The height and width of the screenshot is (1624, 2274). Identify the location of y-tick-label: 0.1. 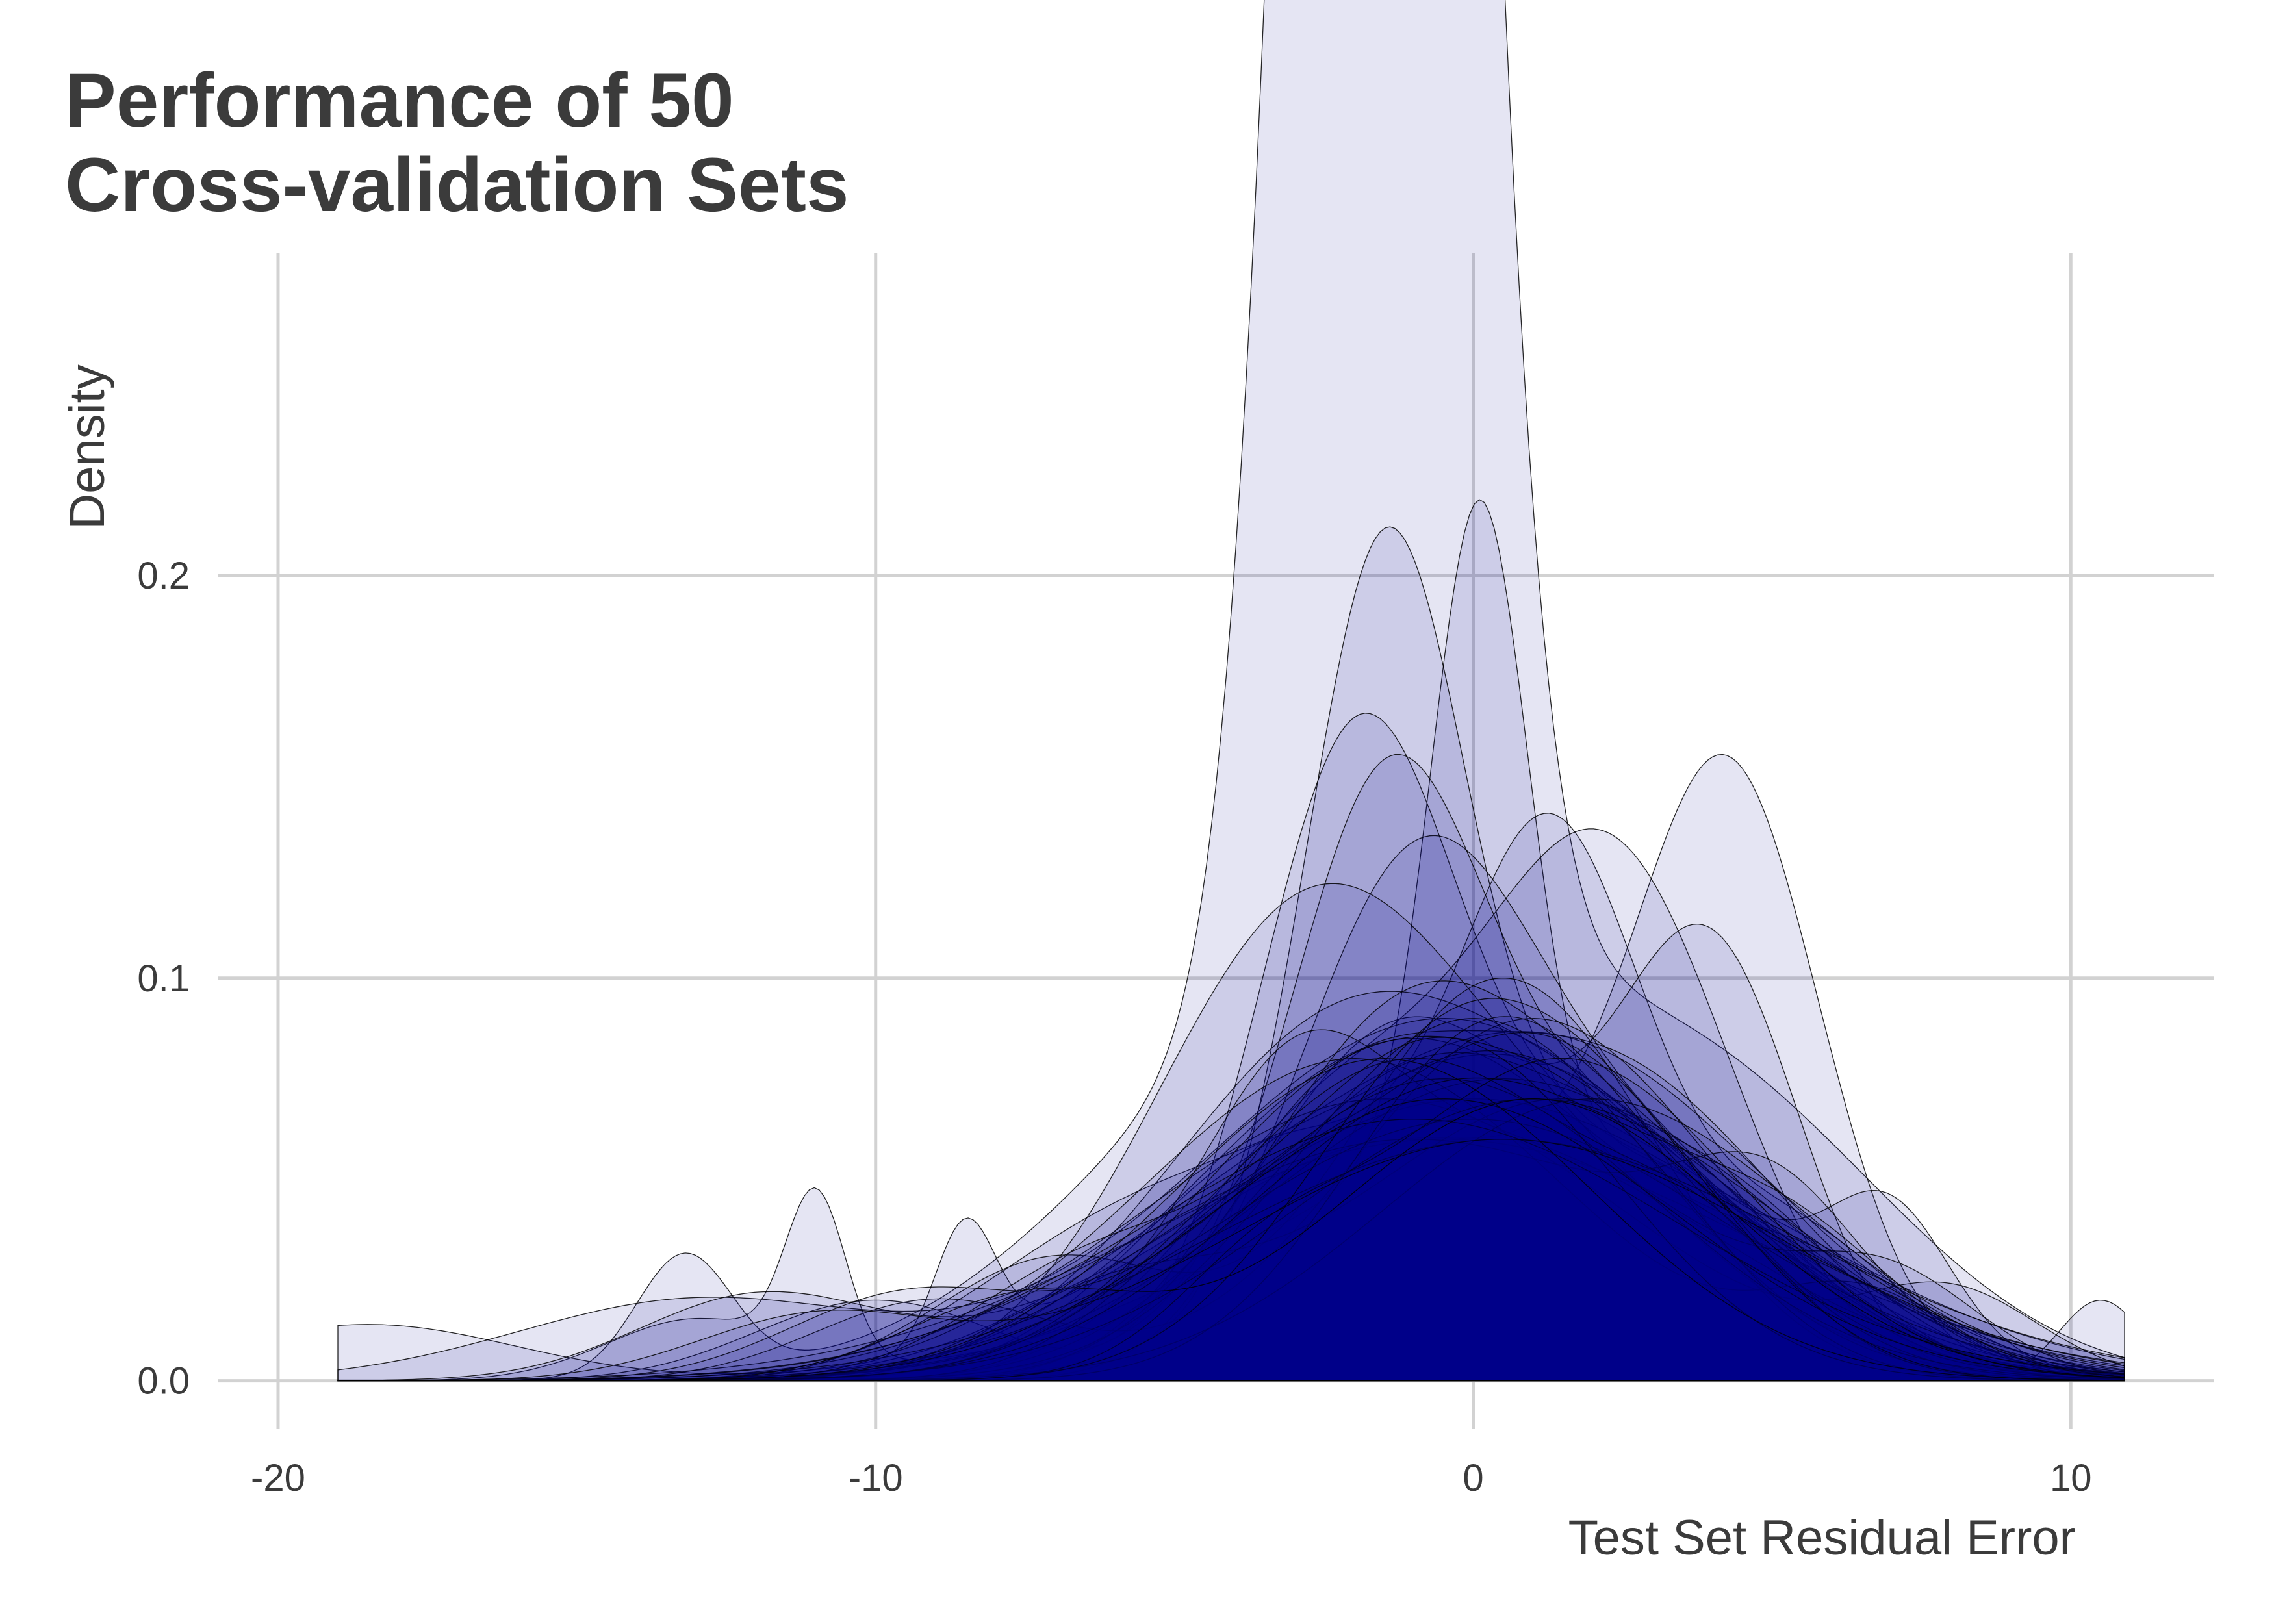
(163, 979).